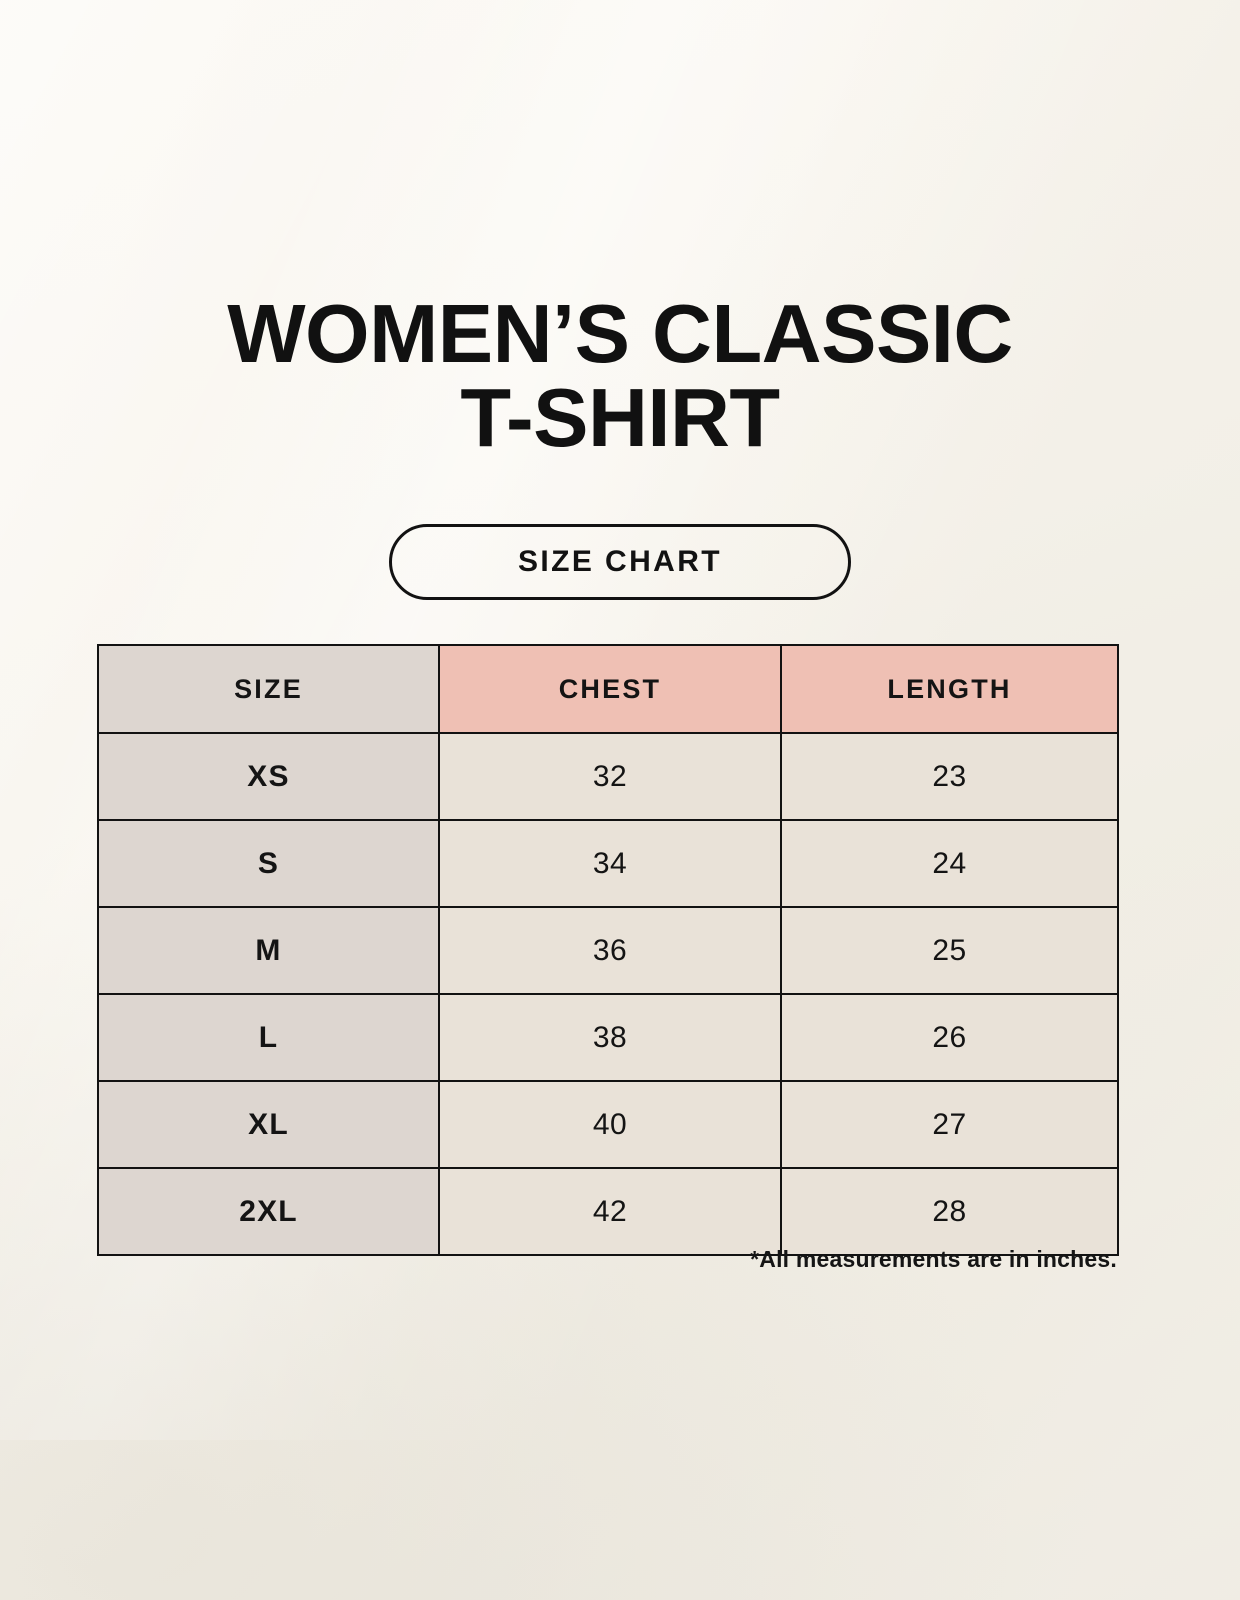  What do you see at coordinates (949, 1124) in the screenshot?
I see `cell-length: 27` at bounding box center [949, 1124].